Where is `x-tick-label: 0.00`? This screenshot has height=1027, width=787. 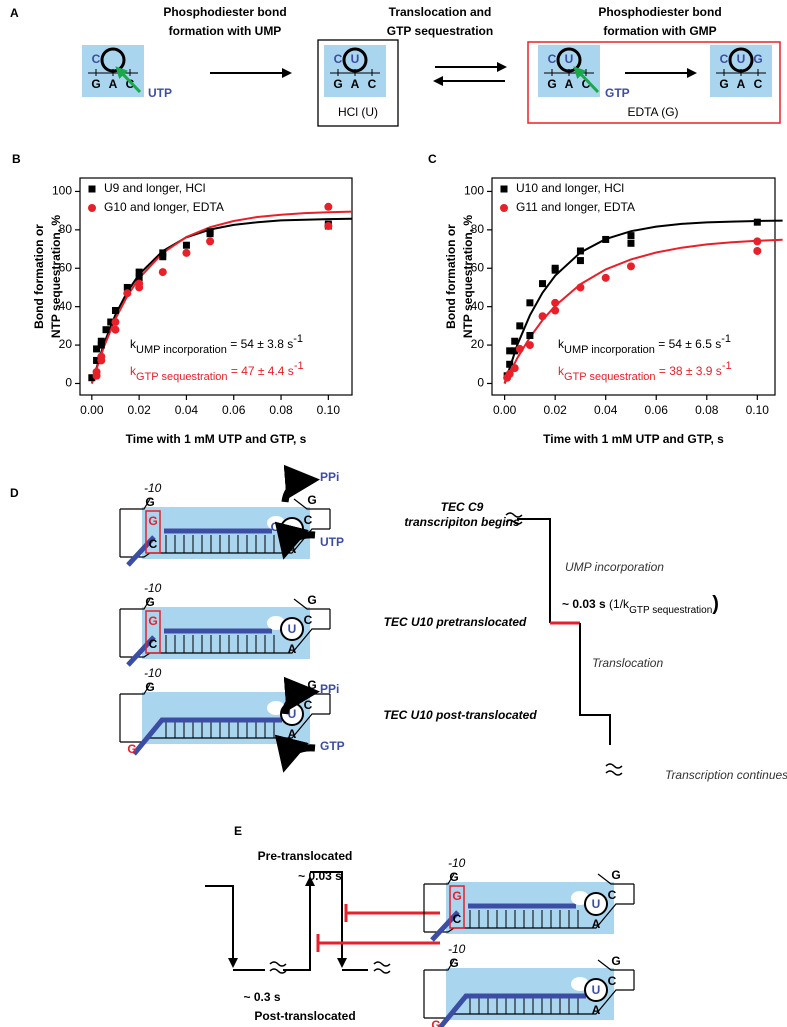 x-tick-label: 0.00 is located at coordinates (505, 410).